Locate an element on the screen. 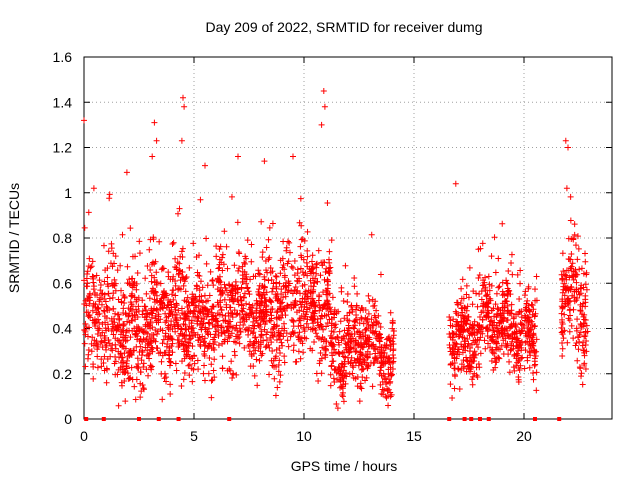  zero-marker is located at coordinates (103, 419).